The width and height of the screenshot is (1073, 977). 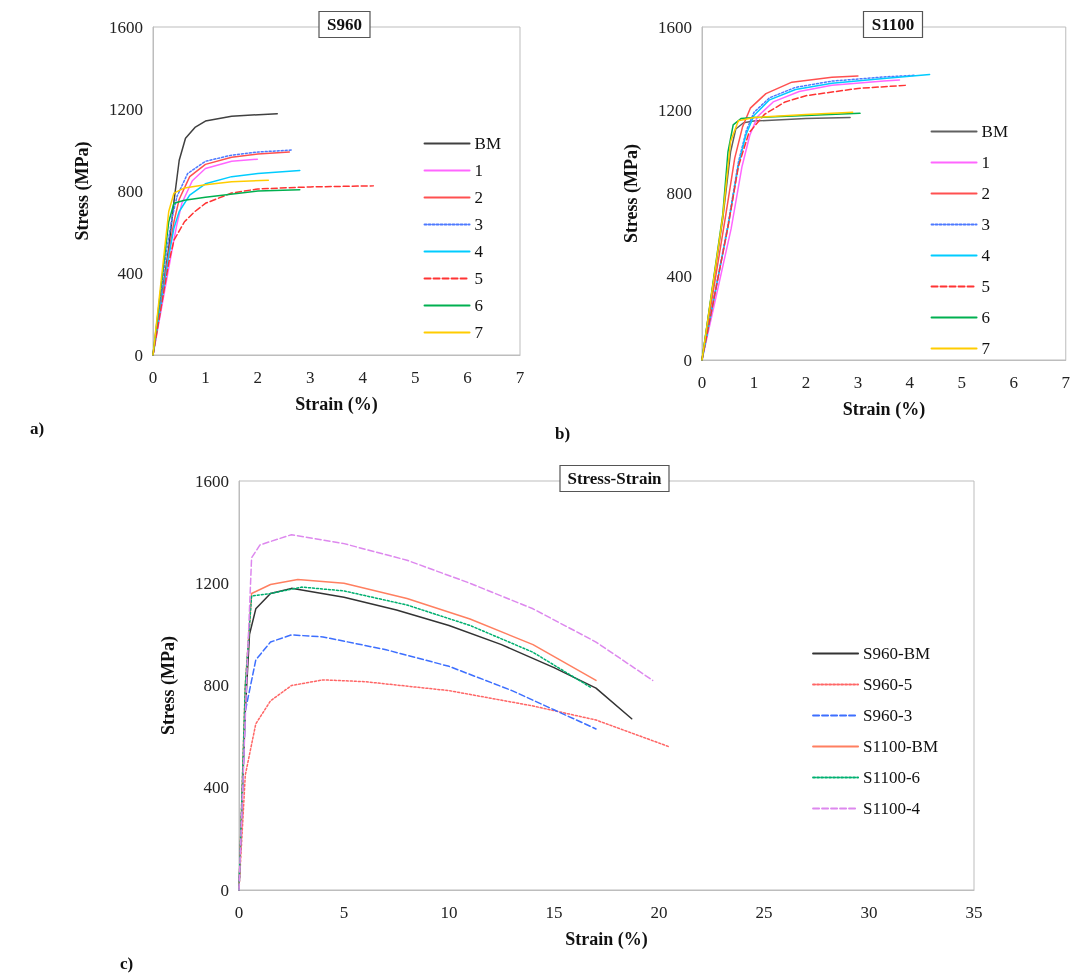 What do you see at coordinates (892, 808) in the screenshot?
I see `legend-label: S1100-4` at bounding box center [892, 808].